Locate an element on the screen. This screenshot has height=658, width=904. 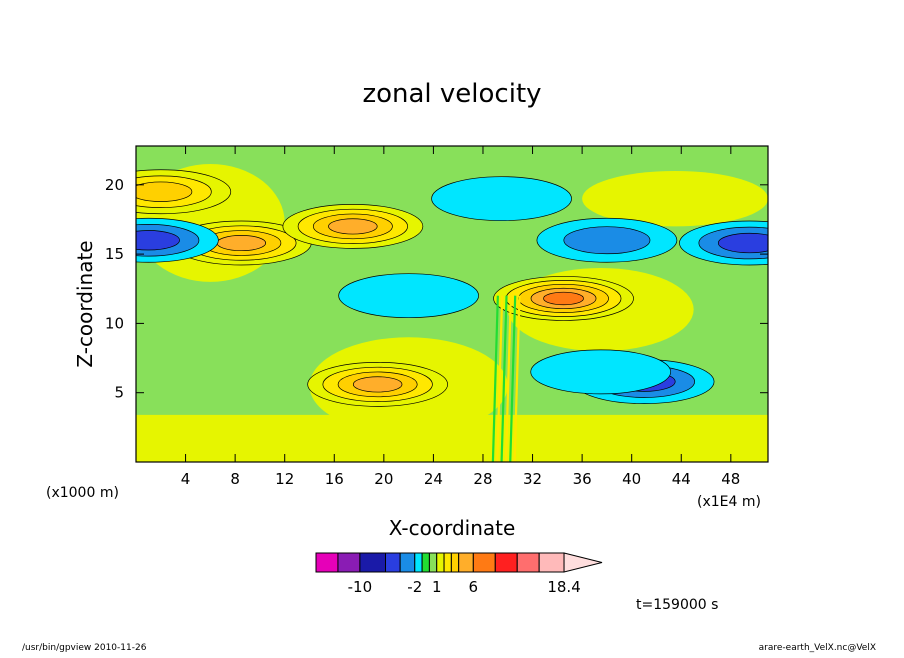
y-tick-label: 20 is located at coordinates (114, 185).